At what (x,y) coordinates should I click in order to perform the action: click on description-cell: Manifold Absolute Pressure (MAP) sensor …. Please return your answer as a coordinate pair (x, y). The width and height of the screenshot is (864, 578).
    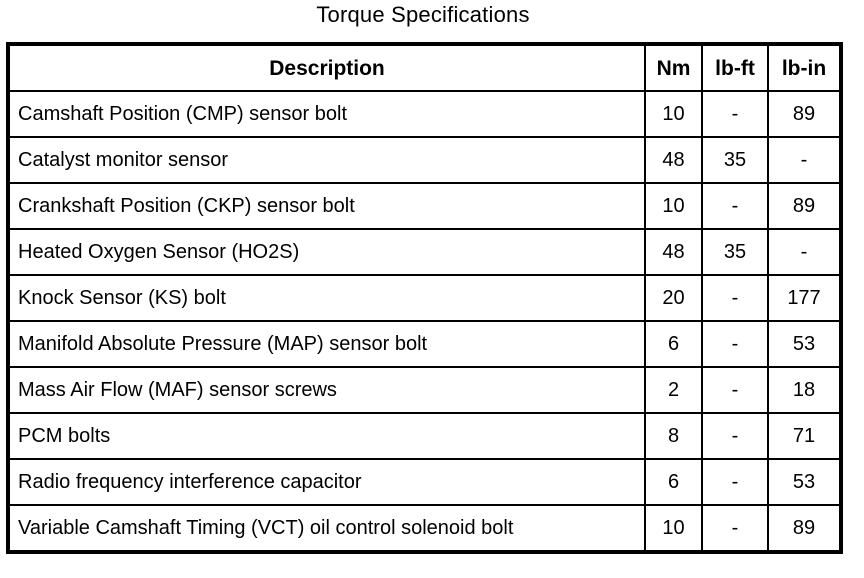
    Looking at the image, I should click on (326, 344).